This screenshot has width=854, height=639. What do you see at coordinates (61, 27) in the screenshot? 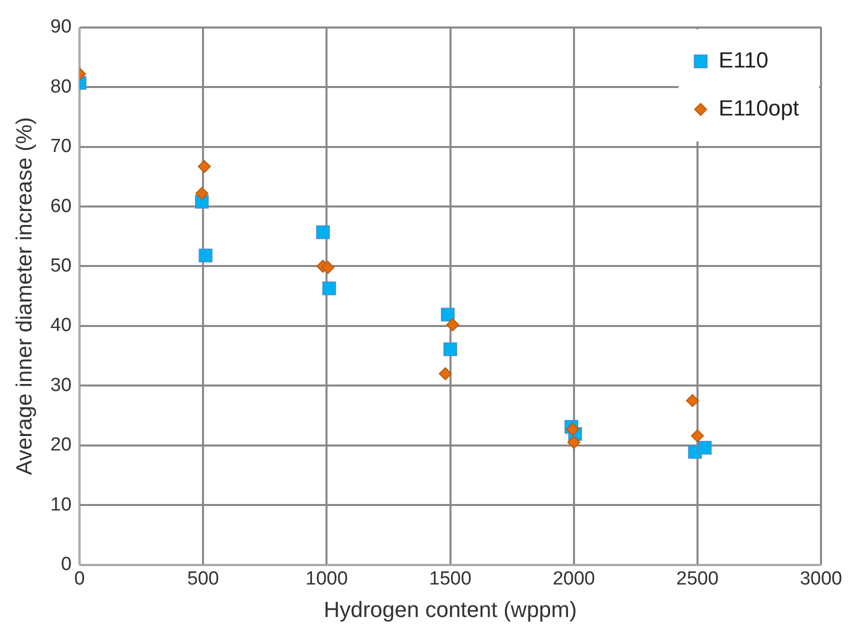
I see `y-tick-label: 90` at bounding box center [61, 27].